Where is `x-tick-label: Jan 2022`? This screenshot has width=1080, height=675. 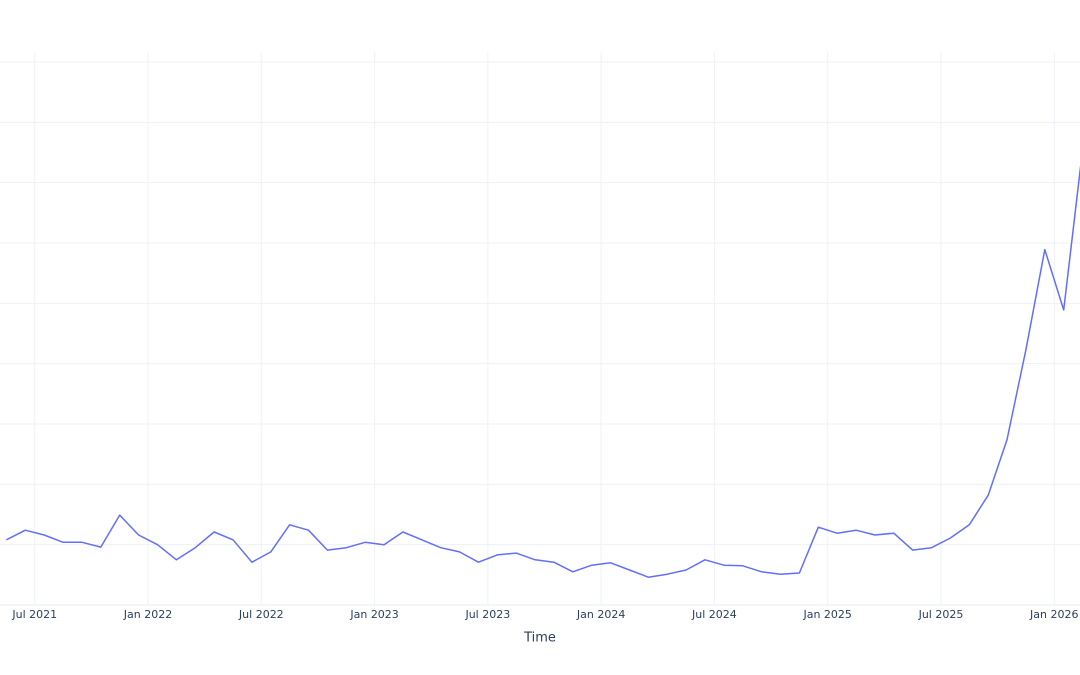
x-tick-label: Jan 2022 is located at coordinates (147, 614).